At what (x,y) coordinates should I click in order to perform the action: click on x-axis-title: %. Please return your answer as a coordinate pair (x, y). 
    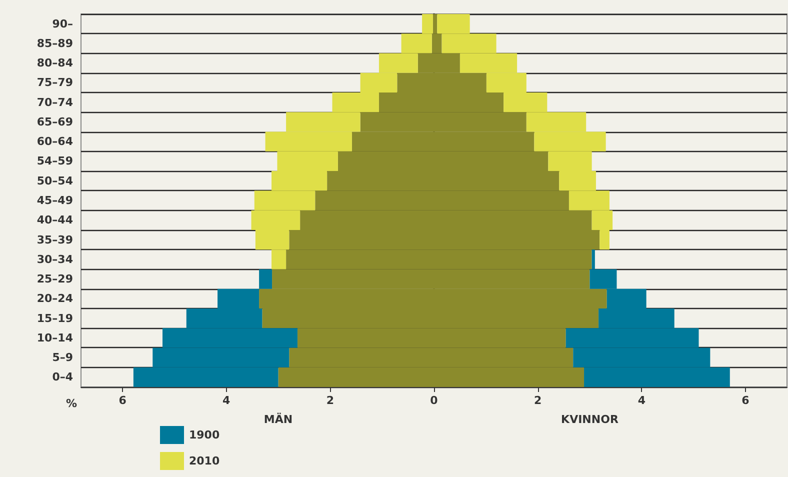
    Looking at the image, I should click on (72, 403).